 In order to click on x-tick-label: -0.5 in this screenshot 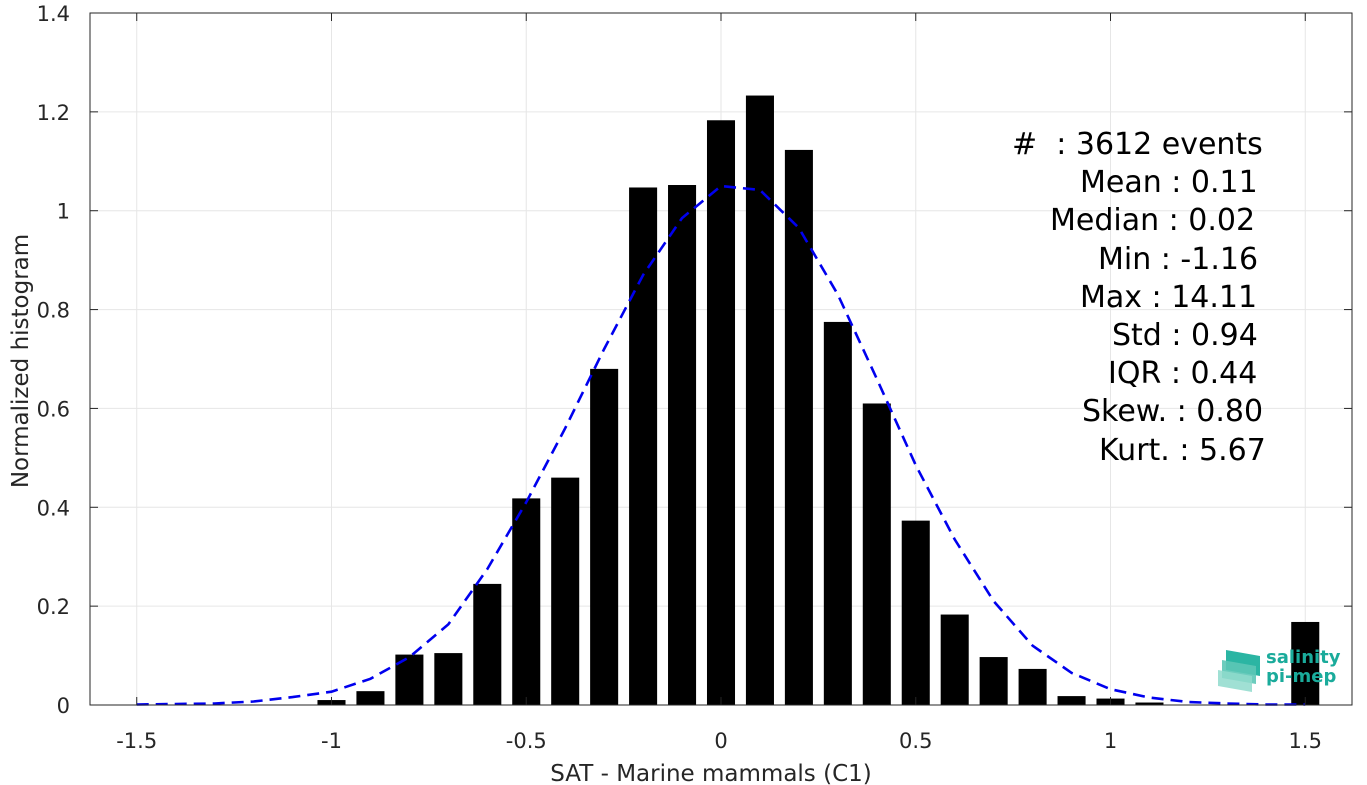, I will do `click(526, 741)`.